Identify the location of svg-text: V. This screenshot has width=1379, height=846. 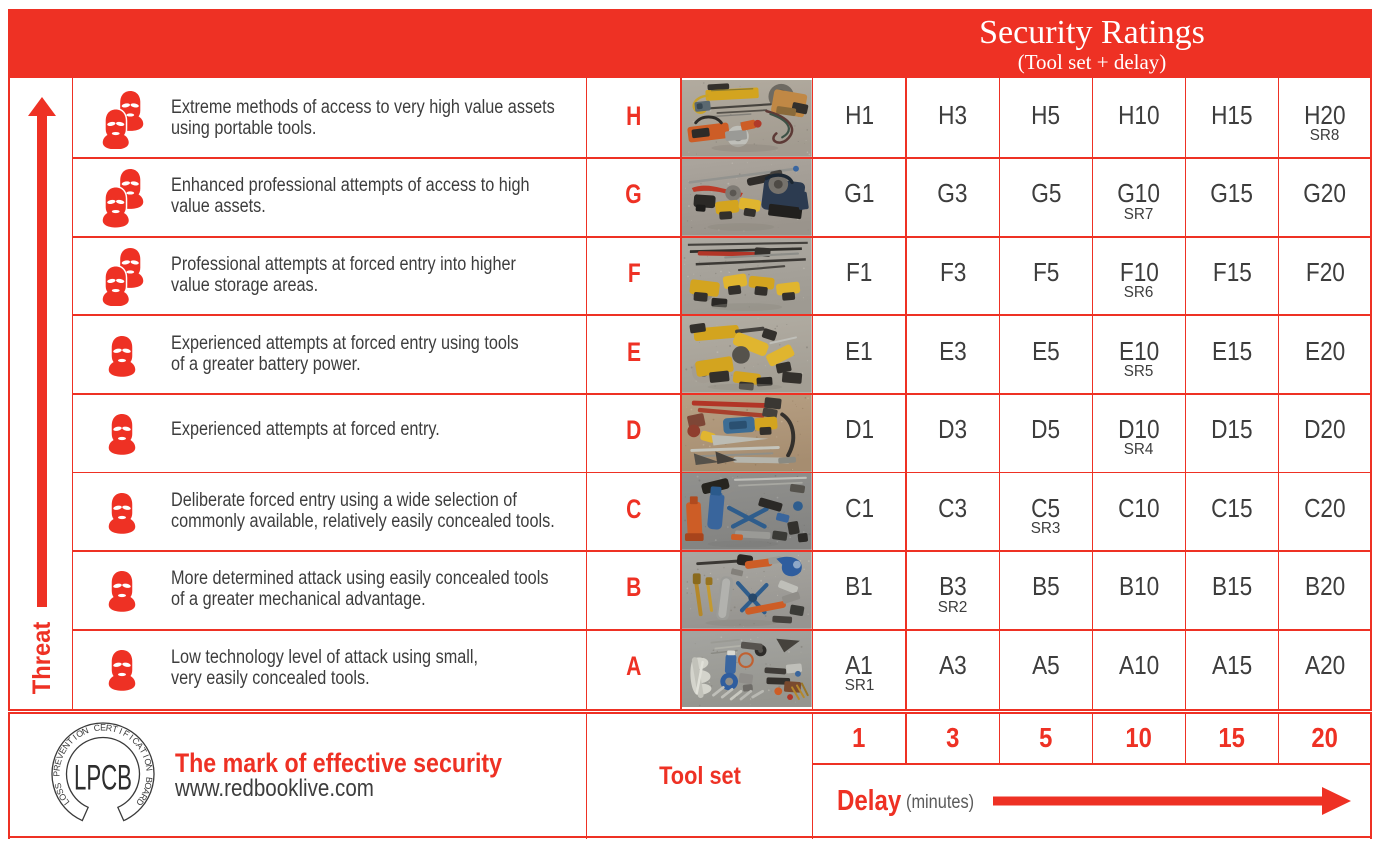
(60, 755).